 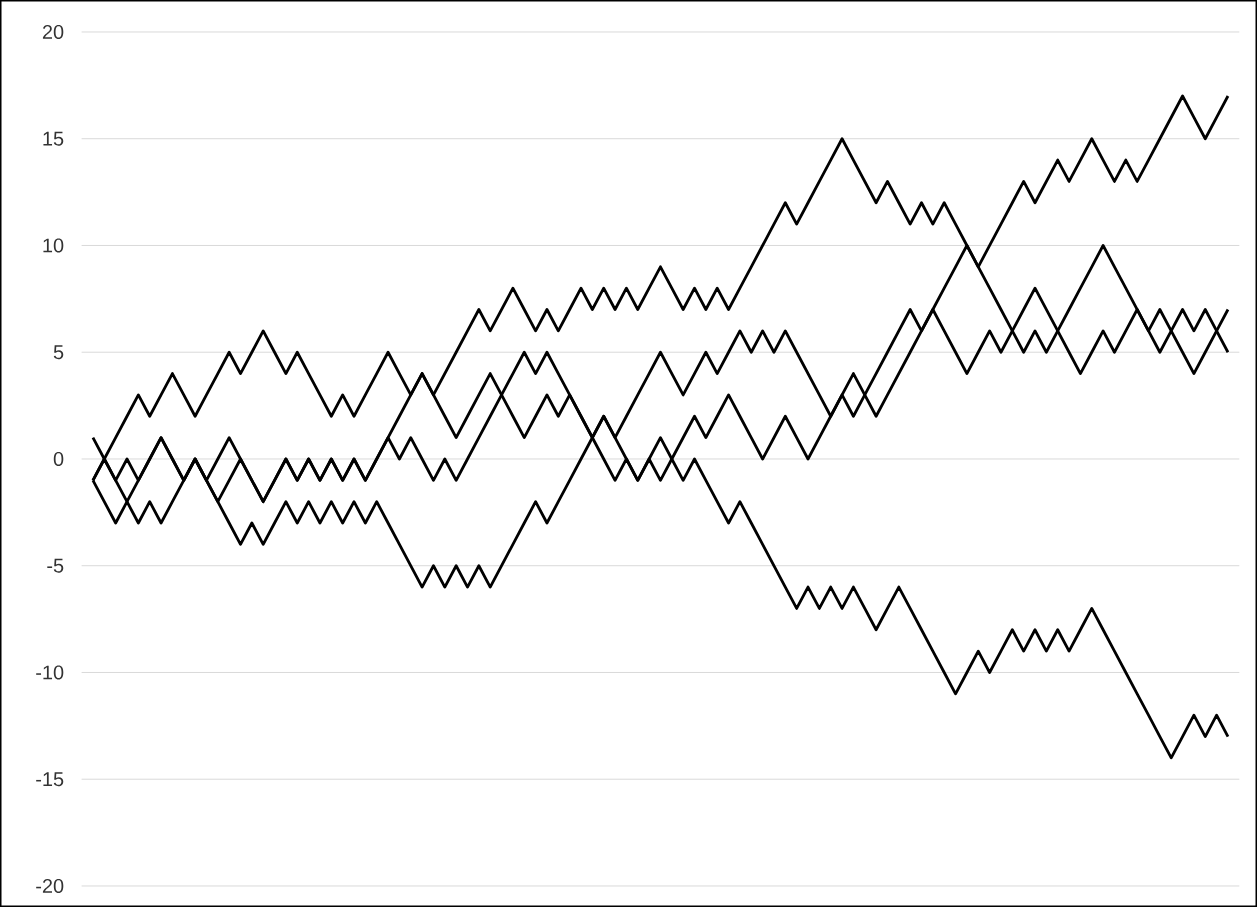 I want to click on y-tick-label: -15, so click(x=50, y=779).